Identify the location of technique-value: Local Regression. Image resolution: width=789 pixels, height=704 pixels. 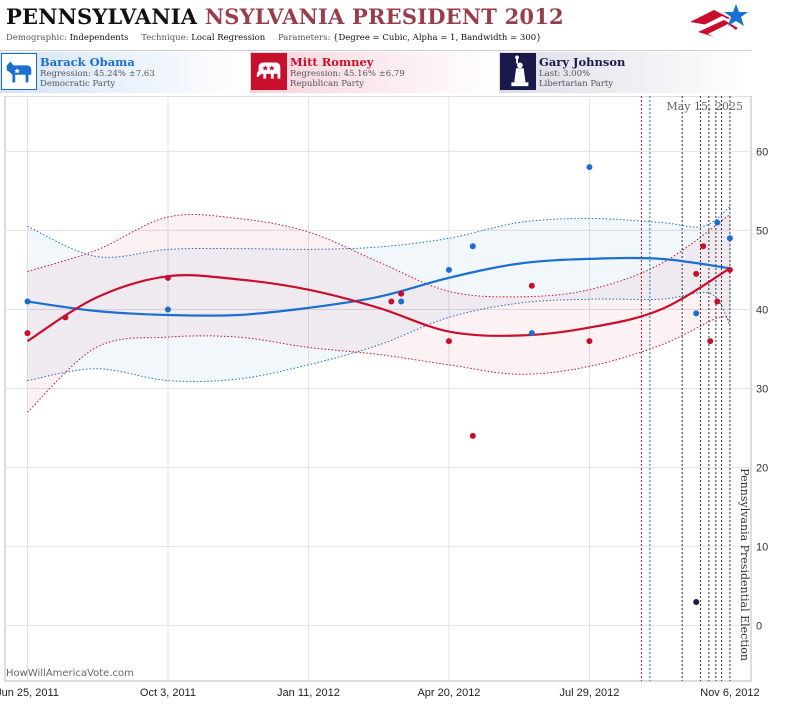
(228, 38).